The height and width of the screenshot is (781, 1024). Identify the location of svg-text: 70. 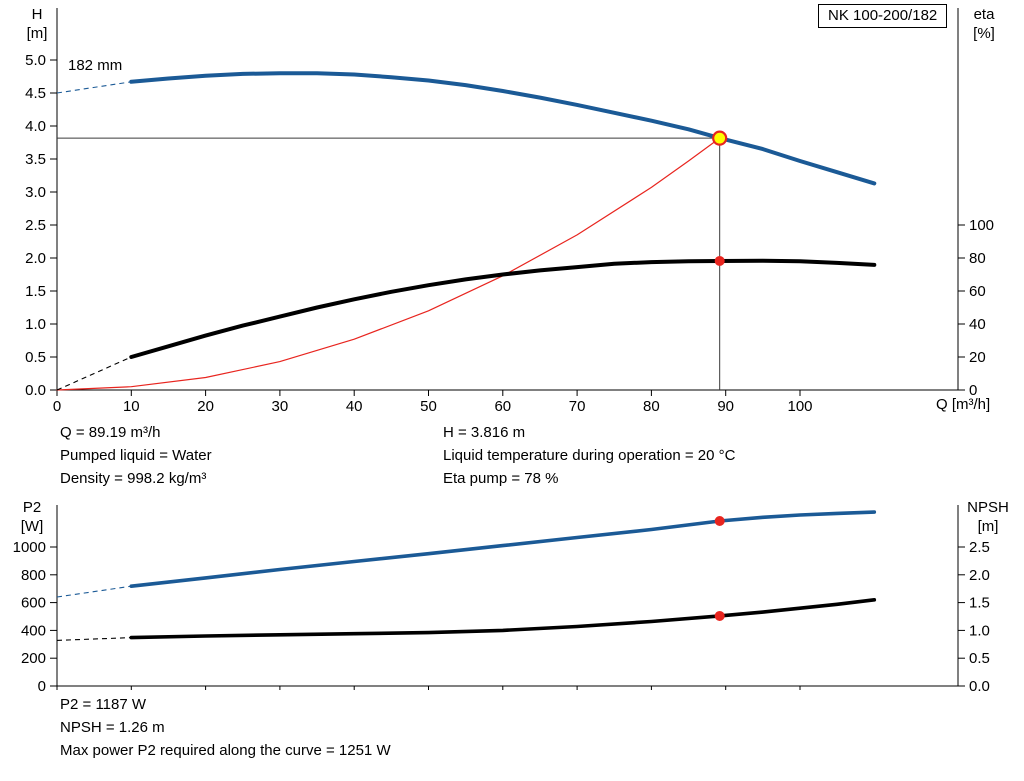
(577, 406).